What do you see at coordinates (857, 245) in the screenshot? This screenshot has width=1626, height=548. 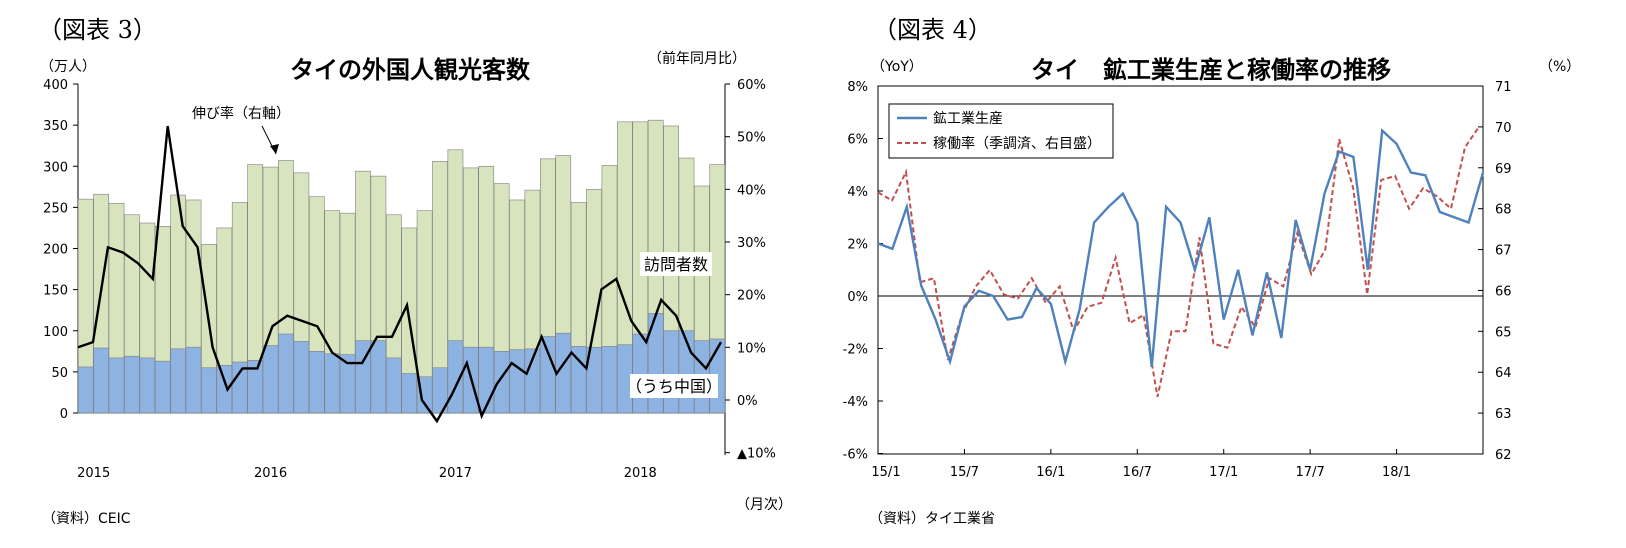 I see `y-left-tick-label: 2%` at bounding box center [857, 245].